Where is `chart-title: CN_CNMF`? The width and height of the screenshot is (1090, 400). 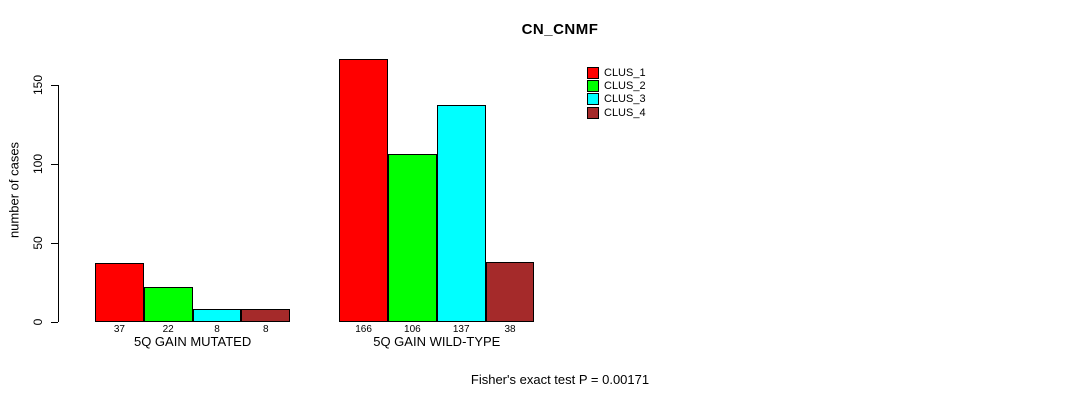 chart-title: CN_CNMF is located at coordinates (560, 29).